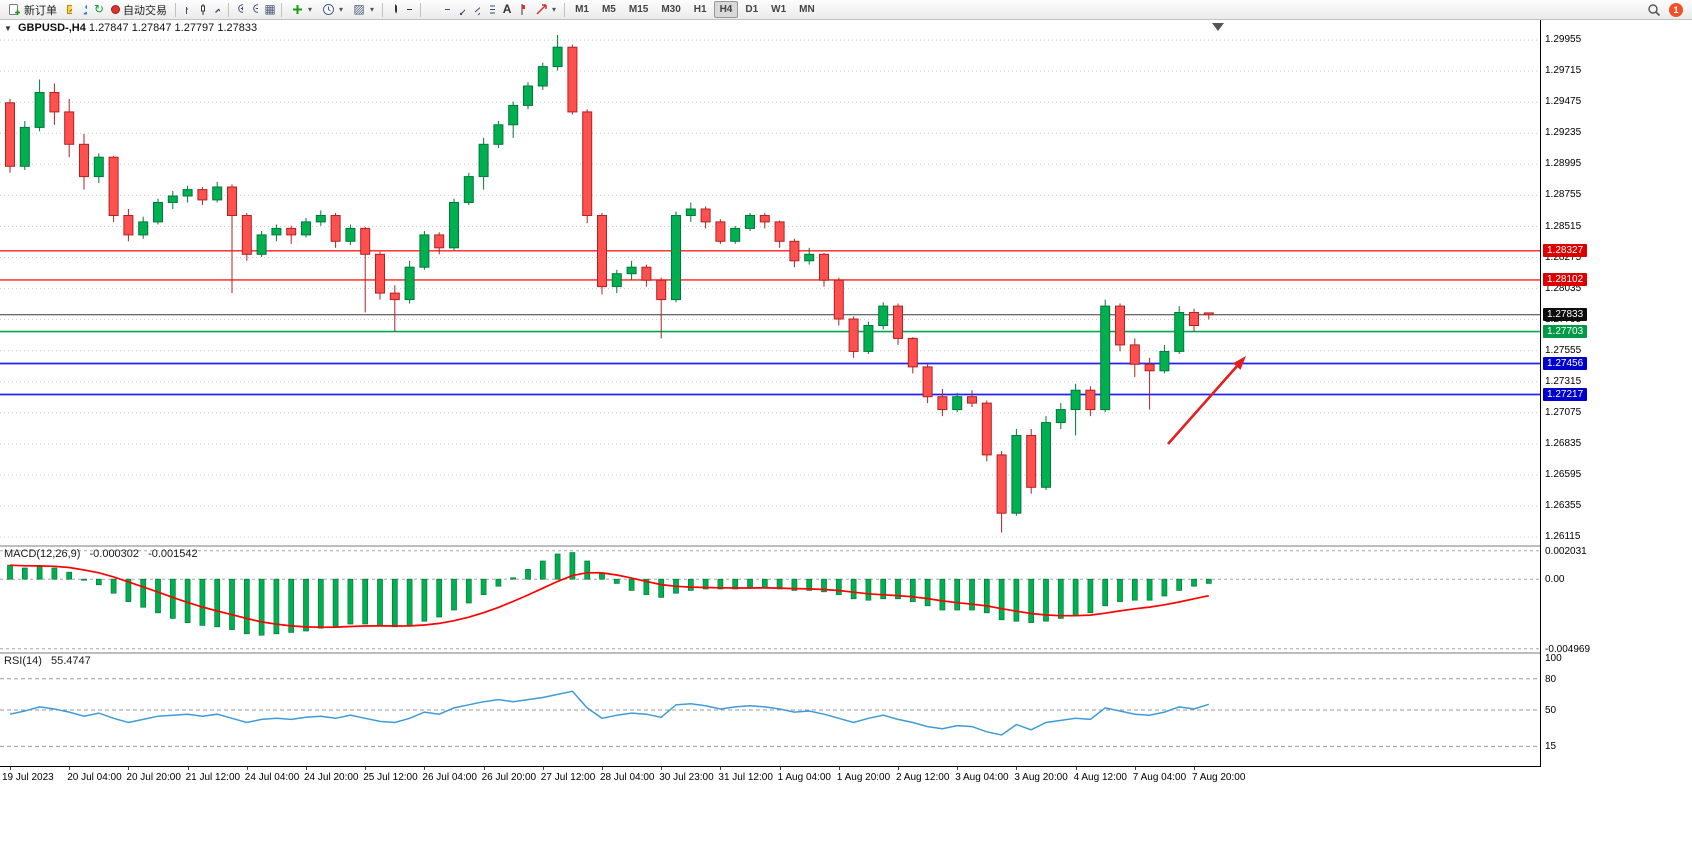 Image resolution: width=1692 pixels, height=850 pixels. Describe the element at coordinates (297, 10) in the screenshot. I see `add-indicator-icon` at that location.